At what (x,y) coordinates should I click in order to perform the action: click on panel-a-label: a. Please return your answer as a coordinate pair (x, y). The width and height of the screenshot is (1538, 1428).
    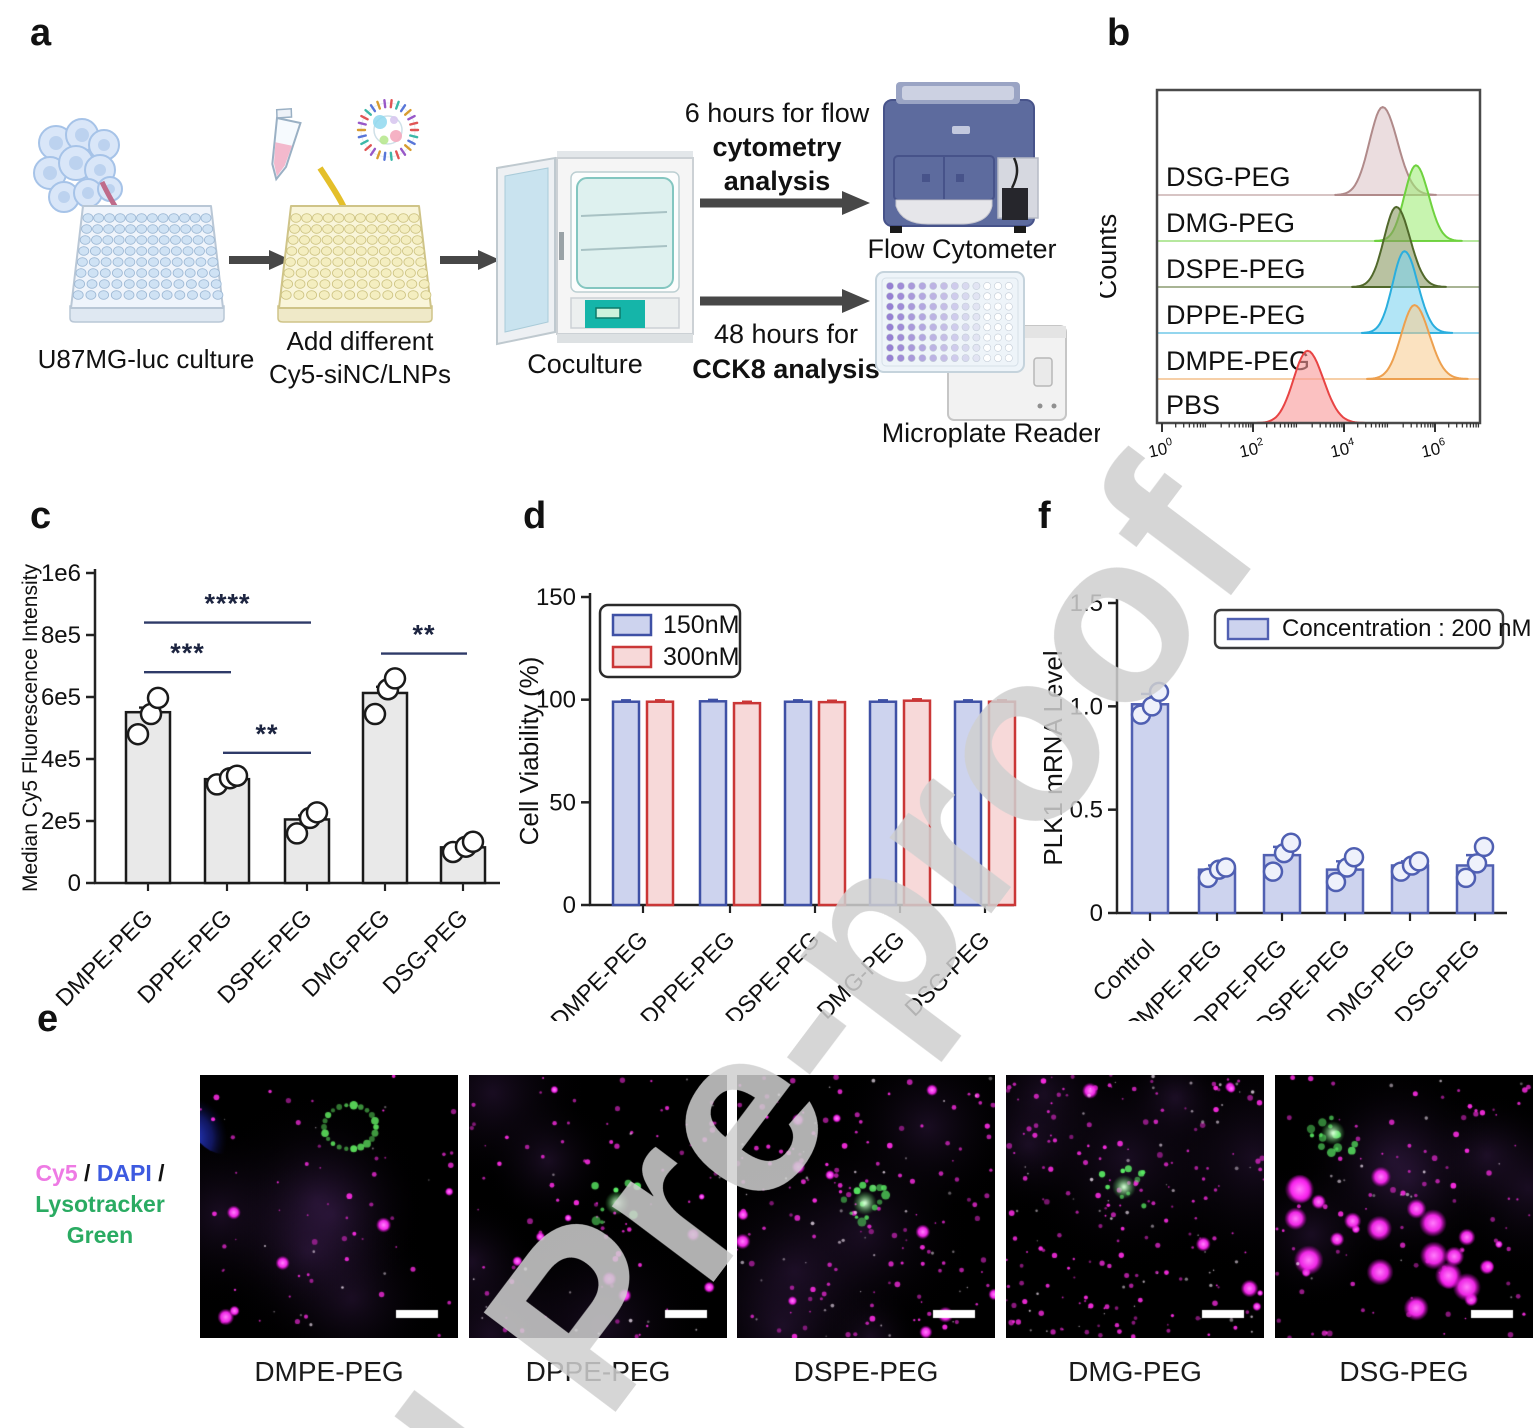
    Looking at the image, I should click on (41, 33).